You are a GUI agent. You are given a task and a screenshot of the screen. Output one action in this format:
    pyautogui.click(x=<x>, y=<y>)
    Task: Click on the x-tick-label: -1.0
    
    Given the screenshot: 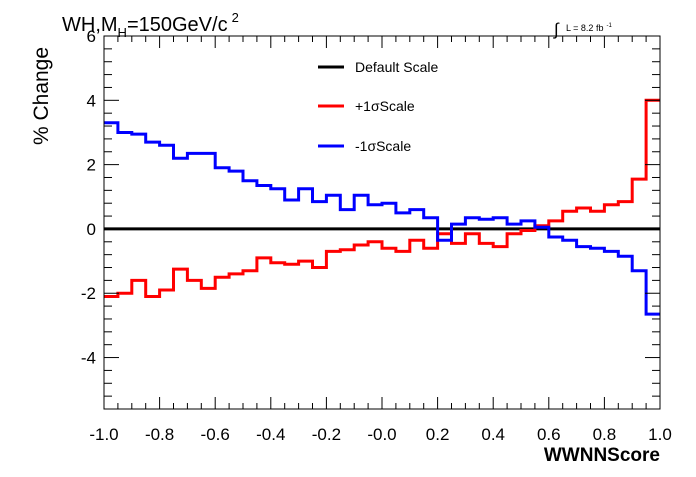 What is the action you would take?
    pyautogui.click(x=103, y=434)
    